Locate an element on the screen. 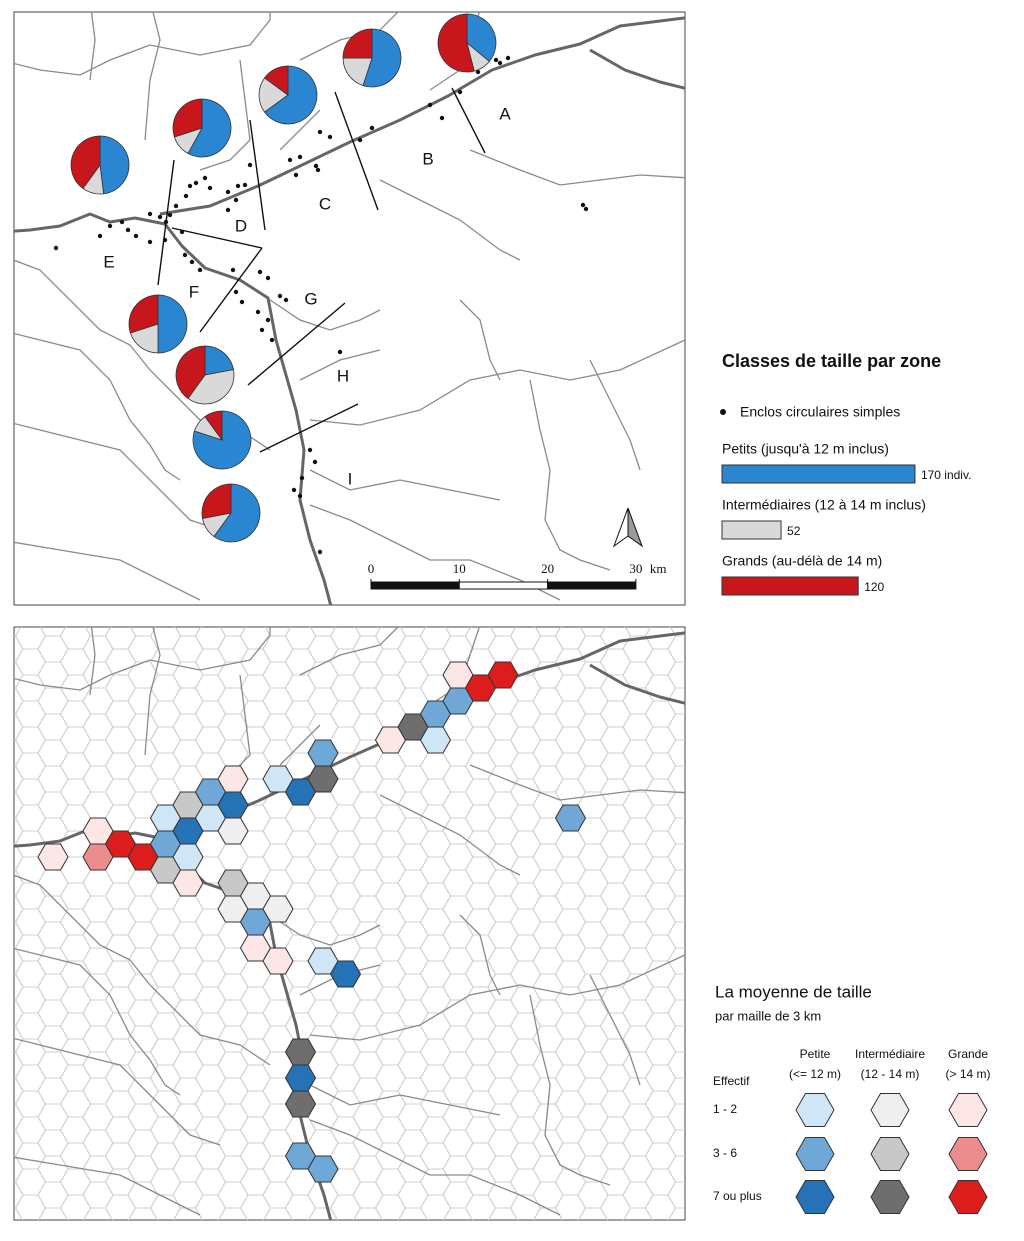 This screenshot has width=1024, height=1241. column-name: Grande is located at coordinates (968, 1054).